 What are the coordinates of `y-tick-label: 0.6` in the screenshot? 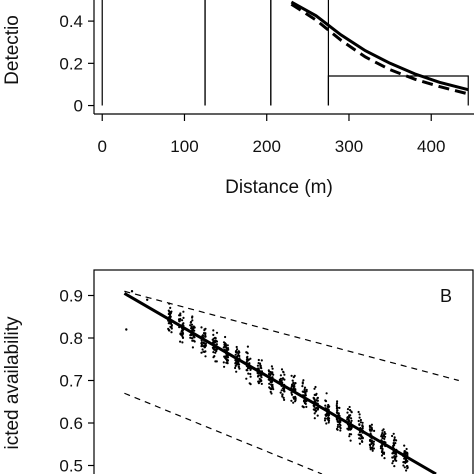 It's located at (71, 423).